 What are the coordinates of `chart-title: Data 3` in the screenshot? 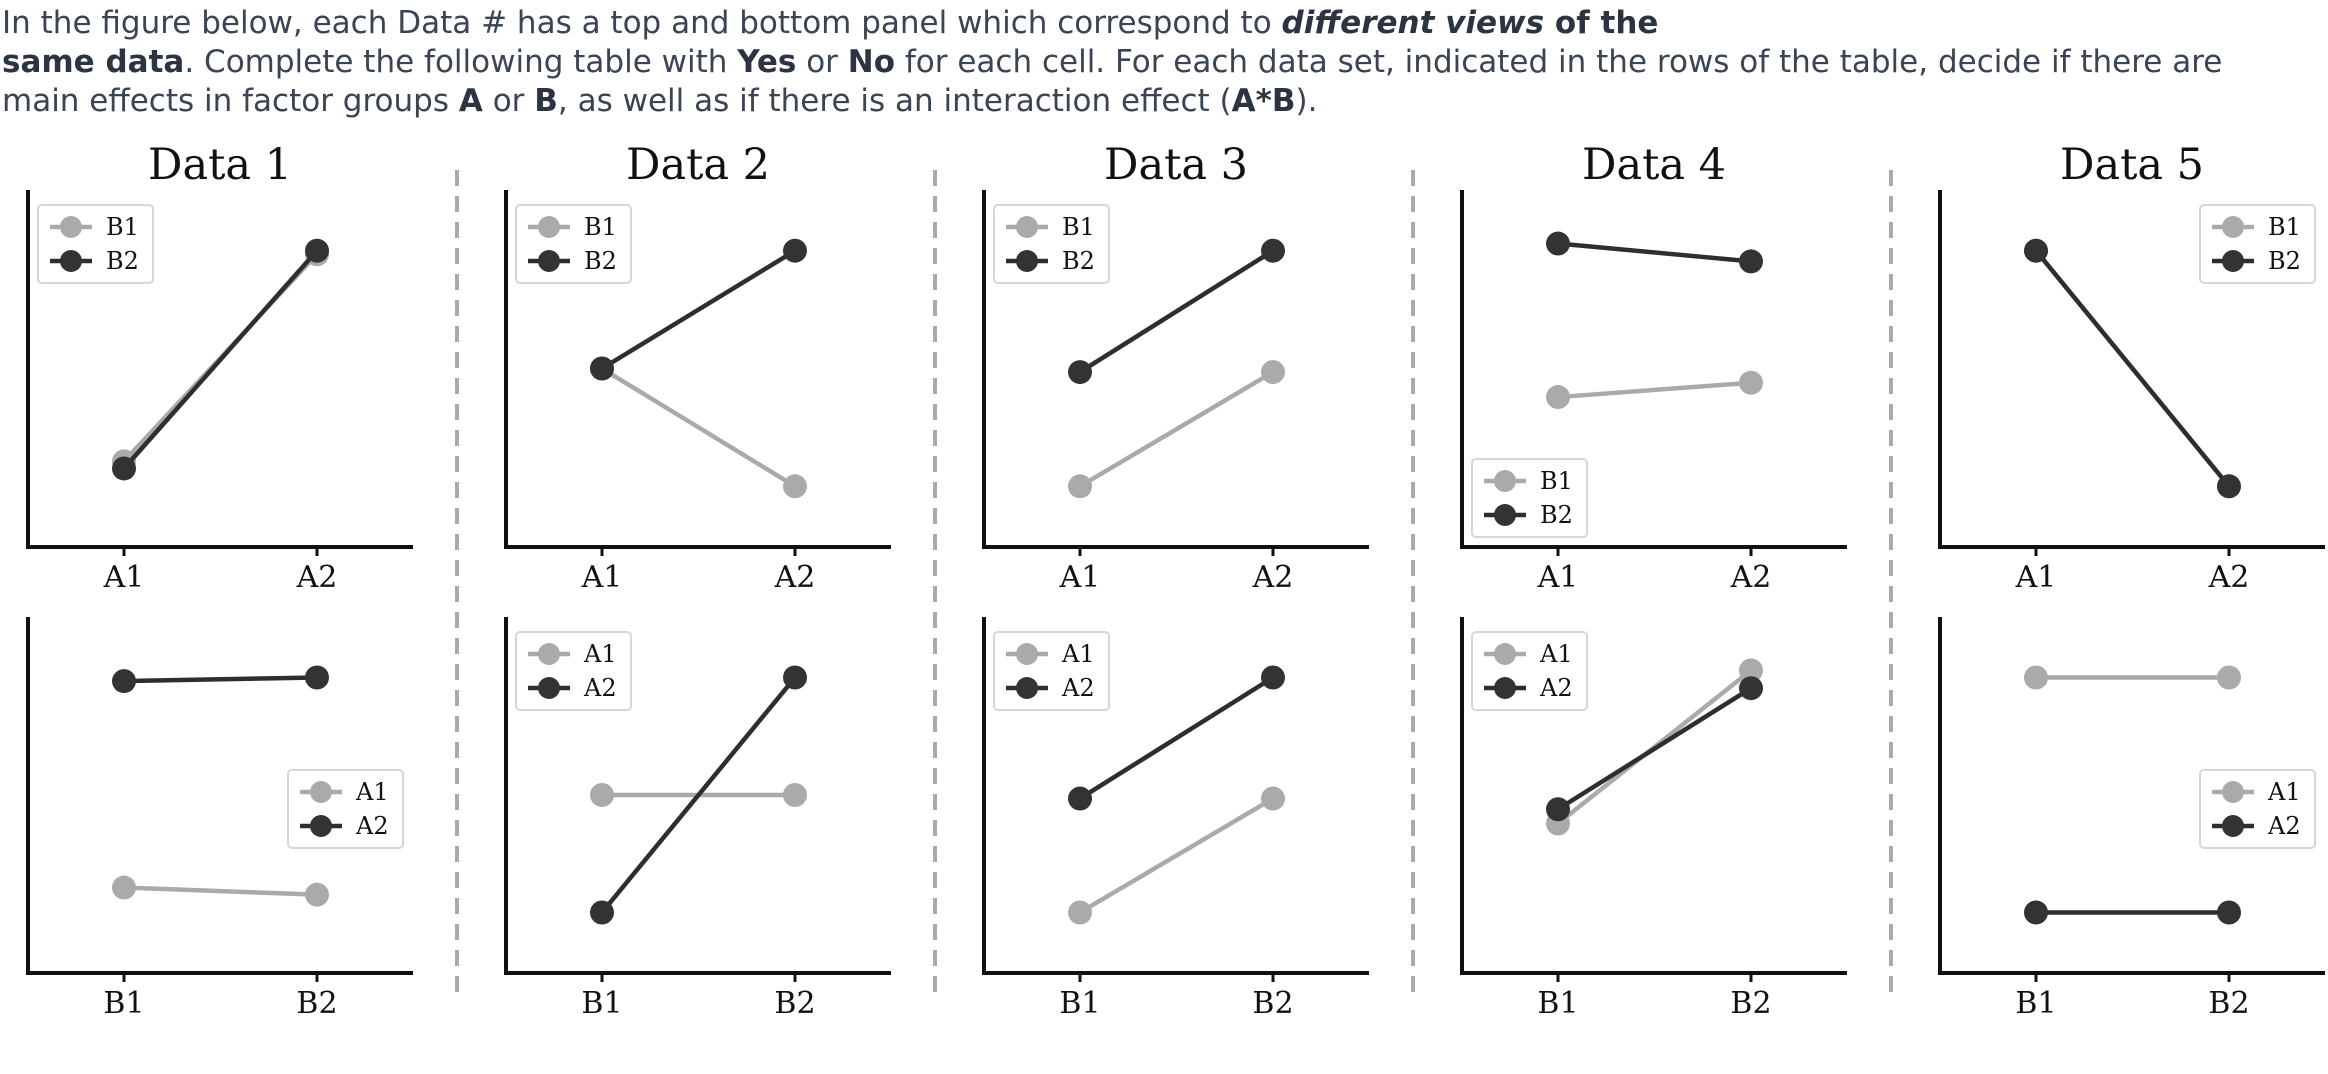 It's located at (1176, 165).